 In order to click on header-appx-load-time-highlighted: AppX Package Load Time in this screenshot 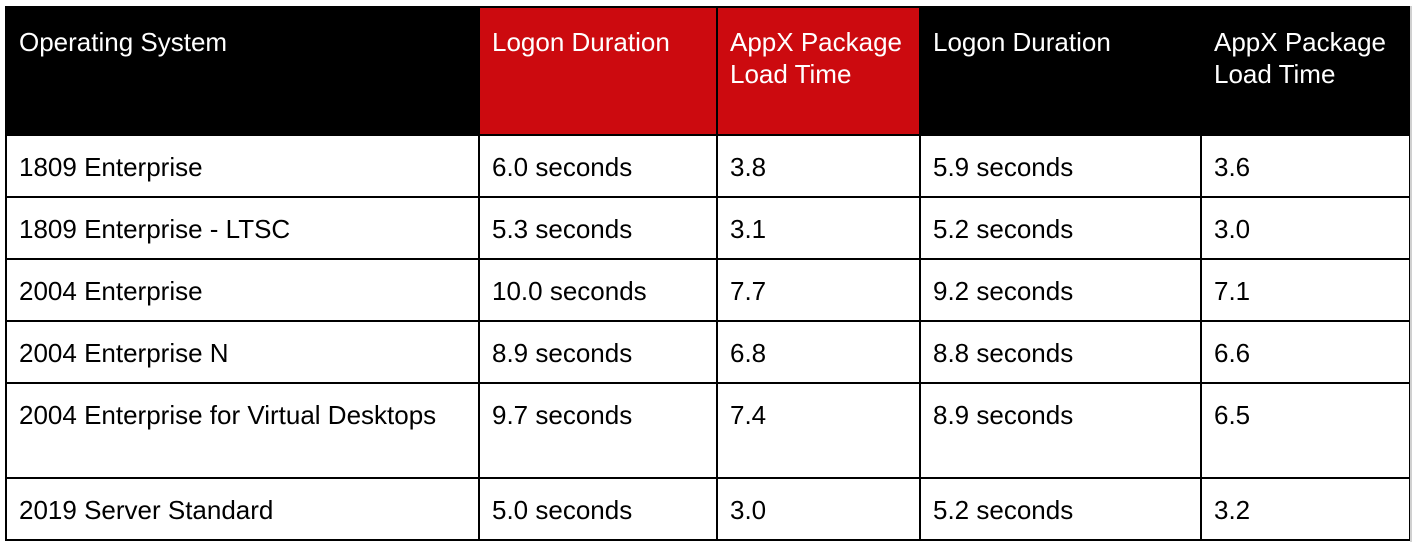, I will do `click(818, 71)`.